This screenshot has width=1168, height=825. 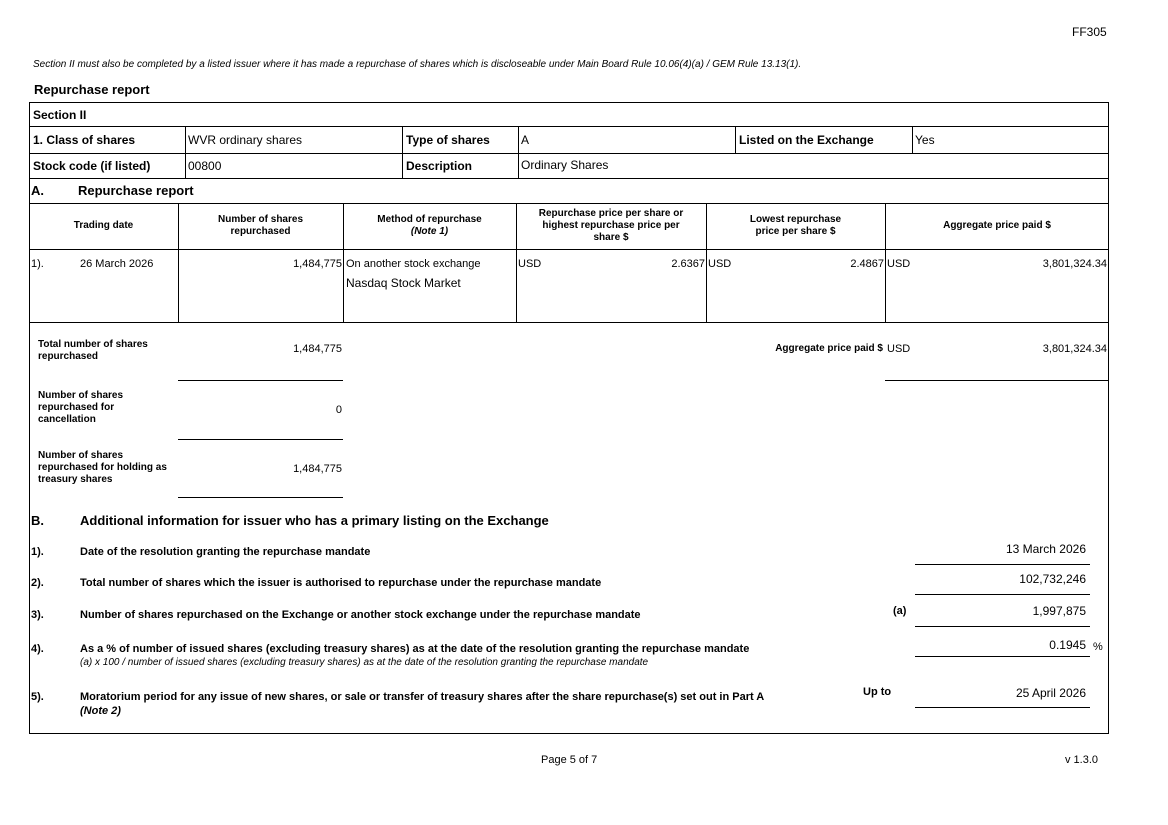 I want to click on col-method-label: Method of repurchase, so click(x=429, y=219).